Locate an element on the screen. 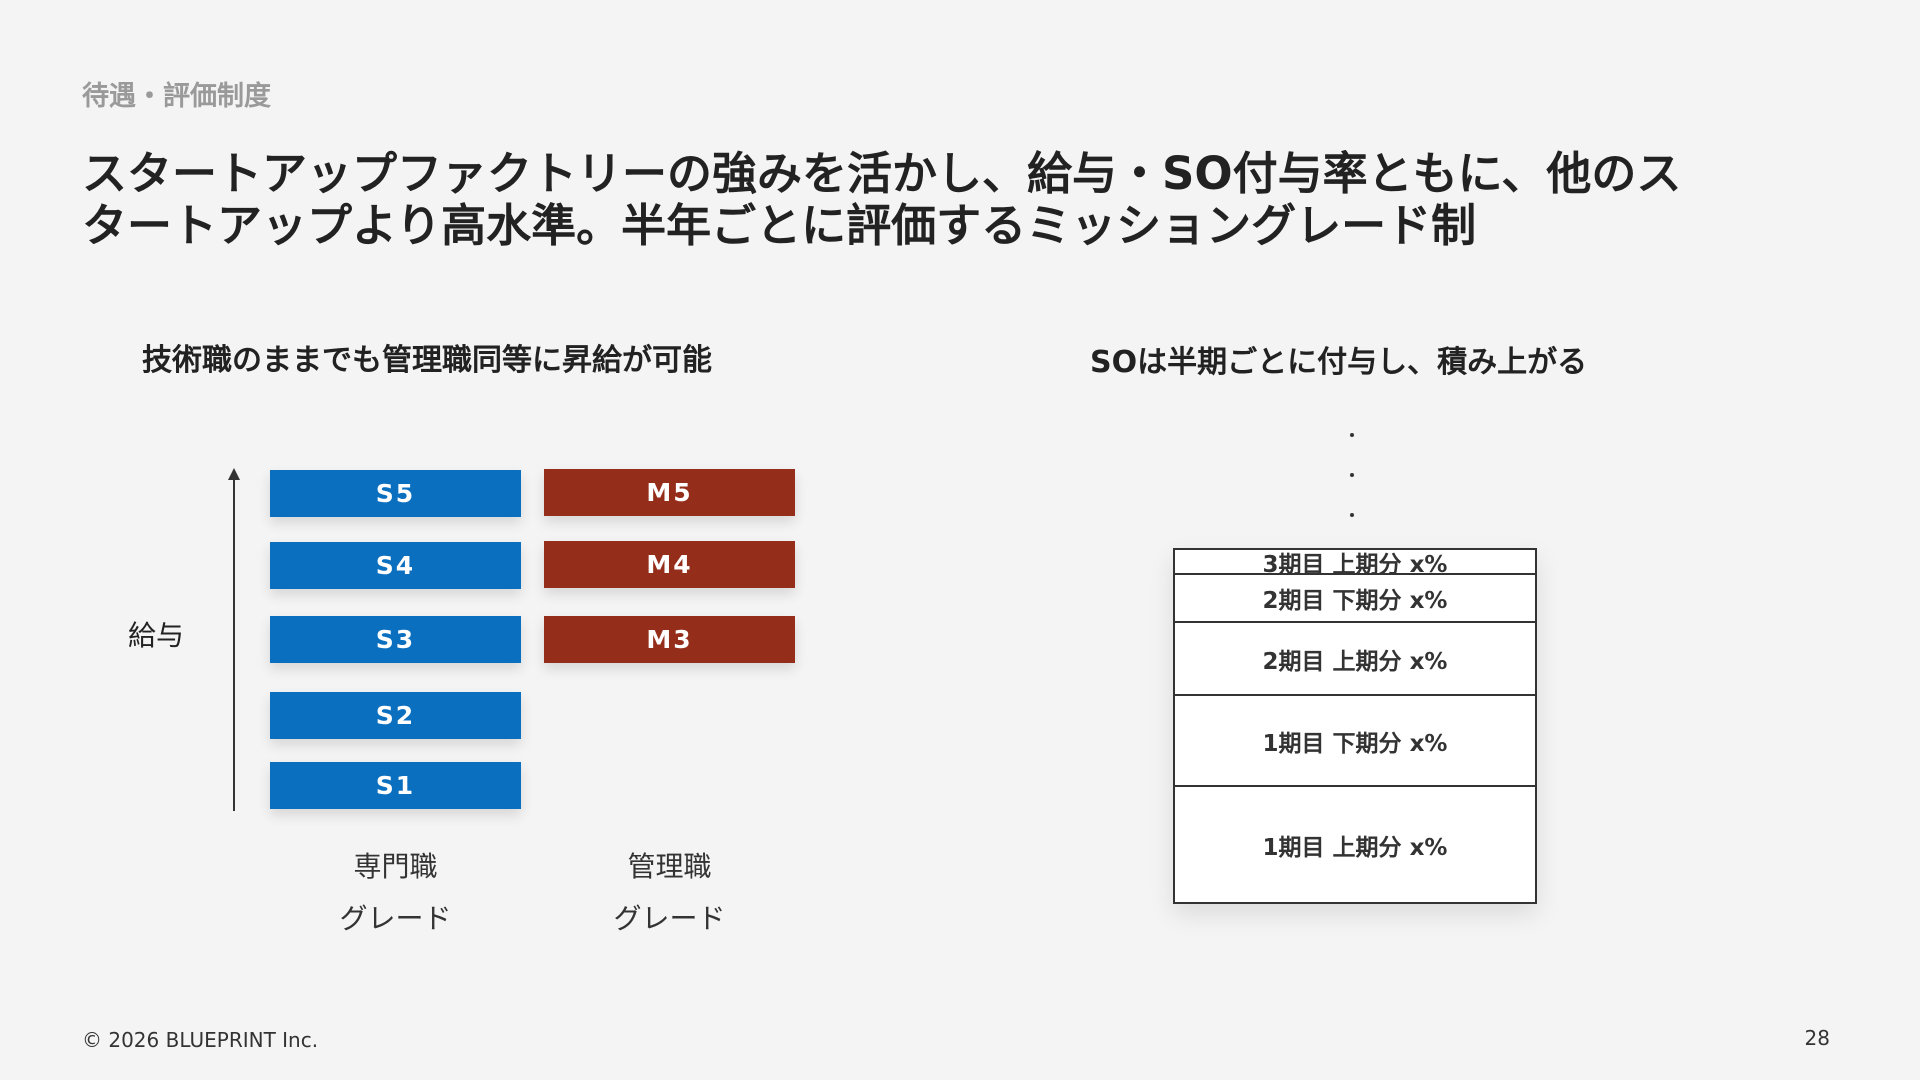 The image size is (1920, 1080). grade-s2: S2 is located at coordinates (395, 715).